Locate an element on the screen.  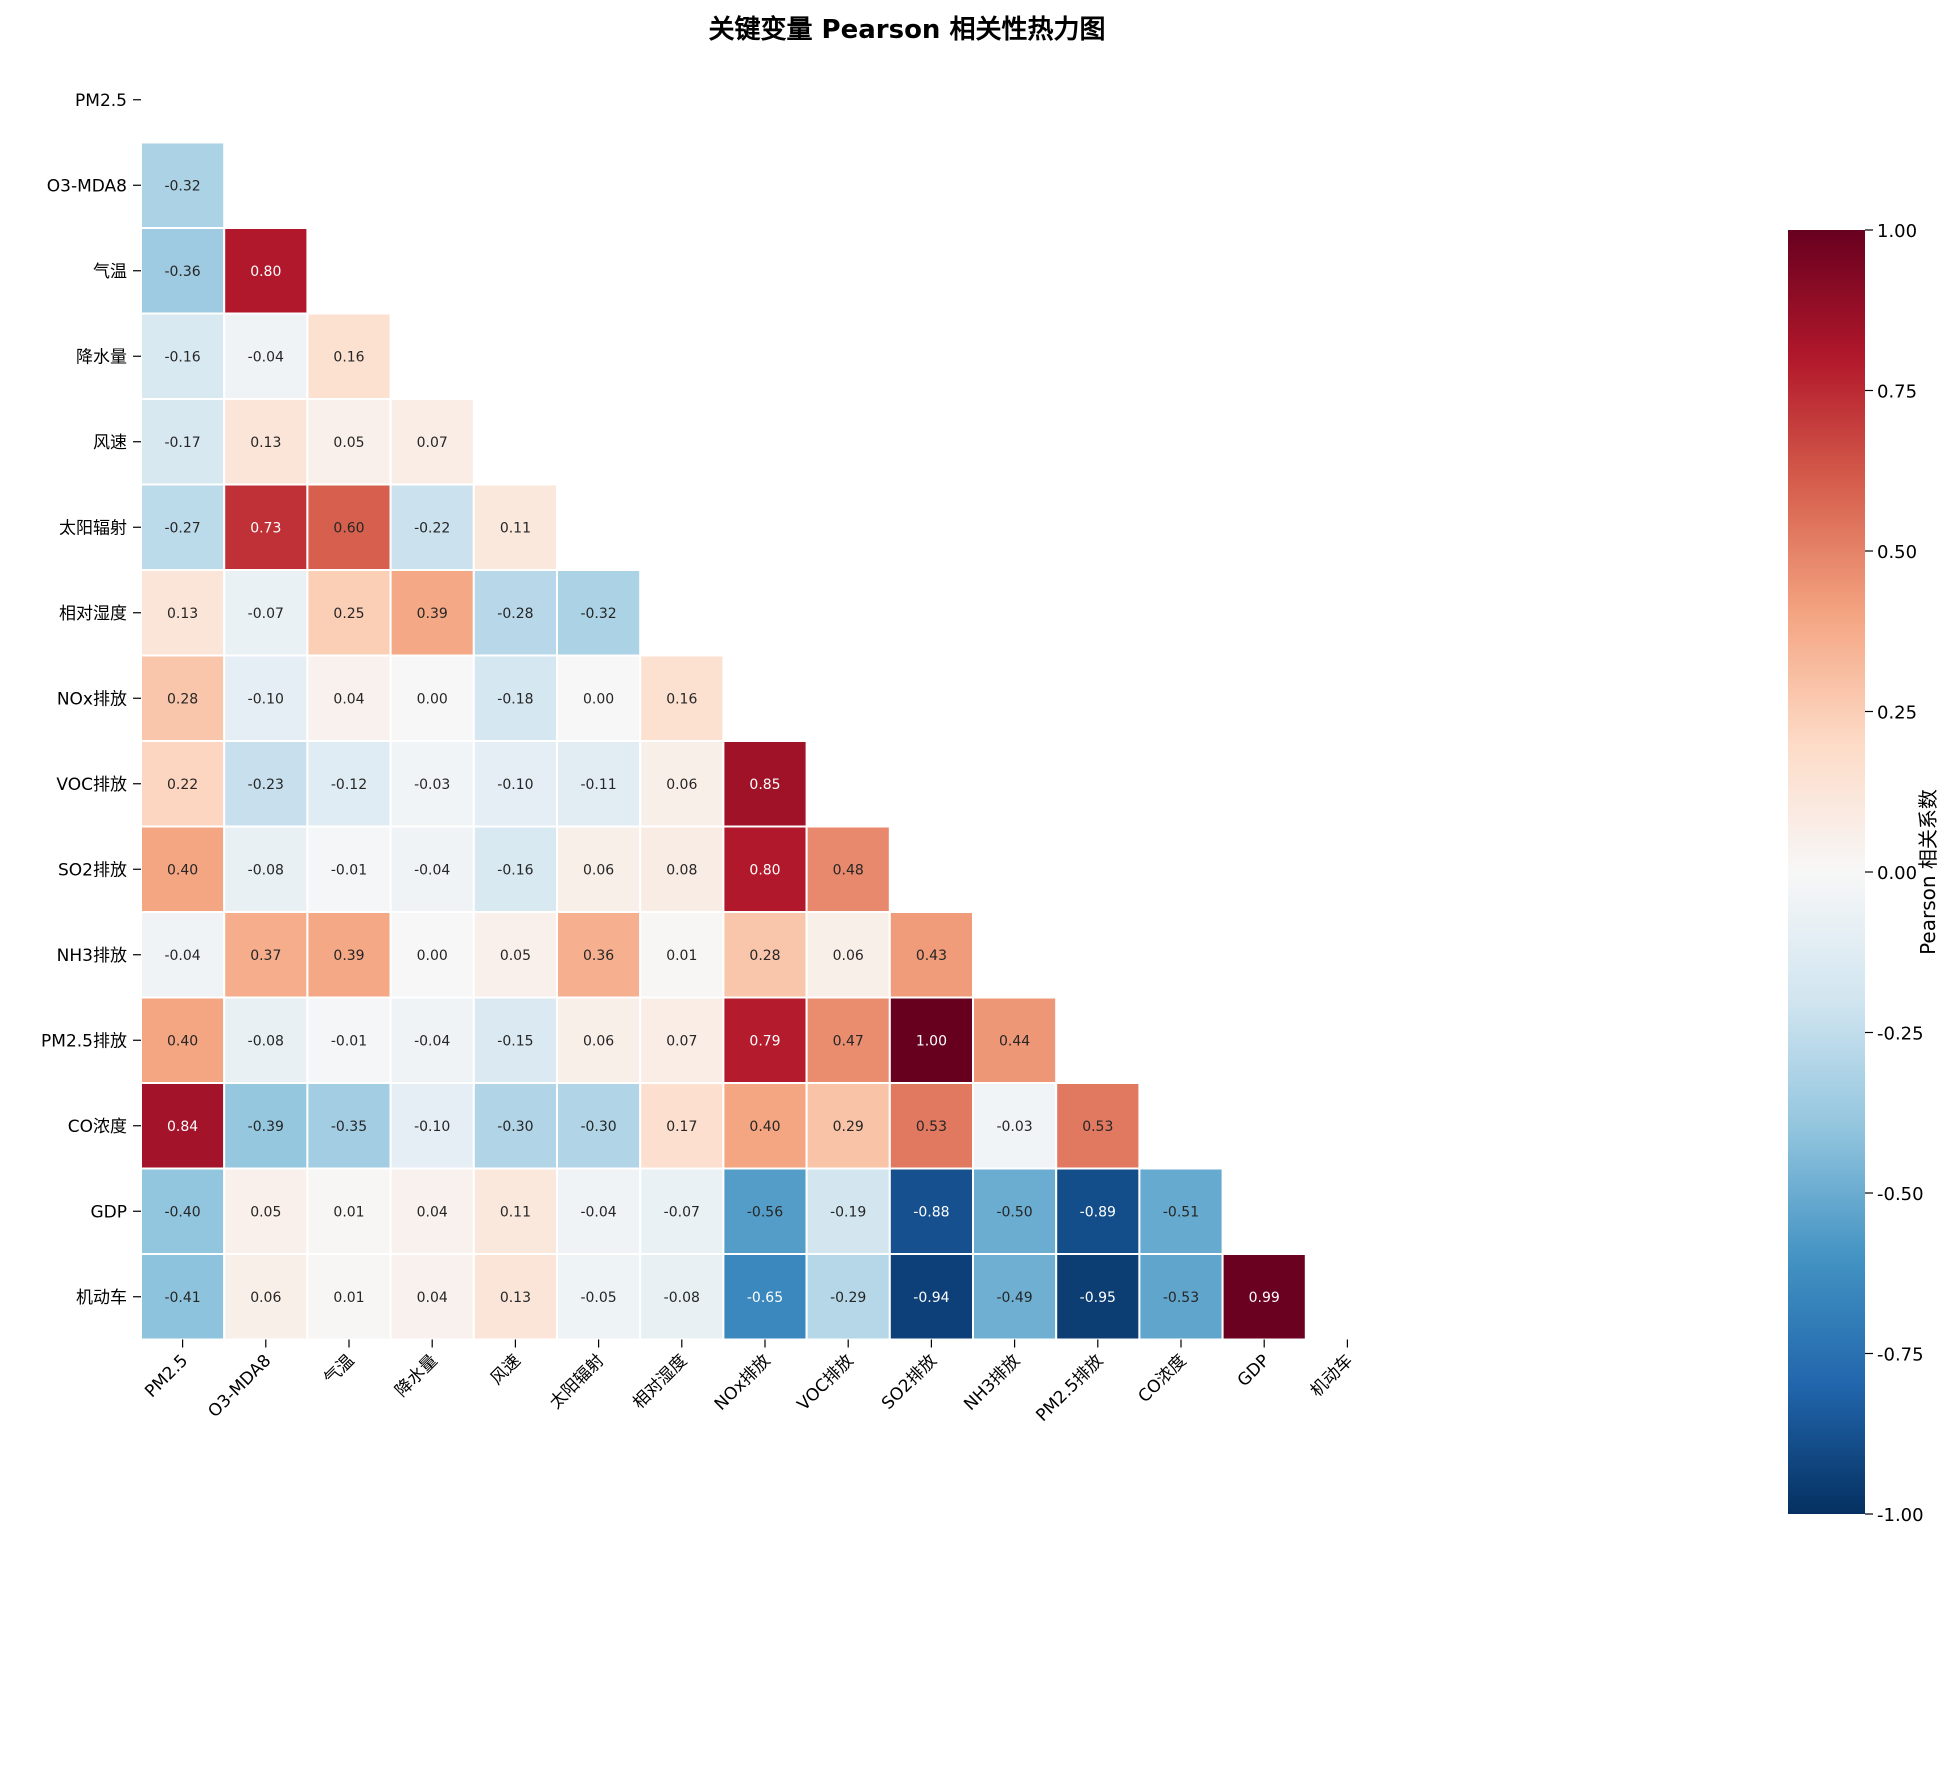
y-tick-label: 相对湿度 is located at coordinates (93, 614).